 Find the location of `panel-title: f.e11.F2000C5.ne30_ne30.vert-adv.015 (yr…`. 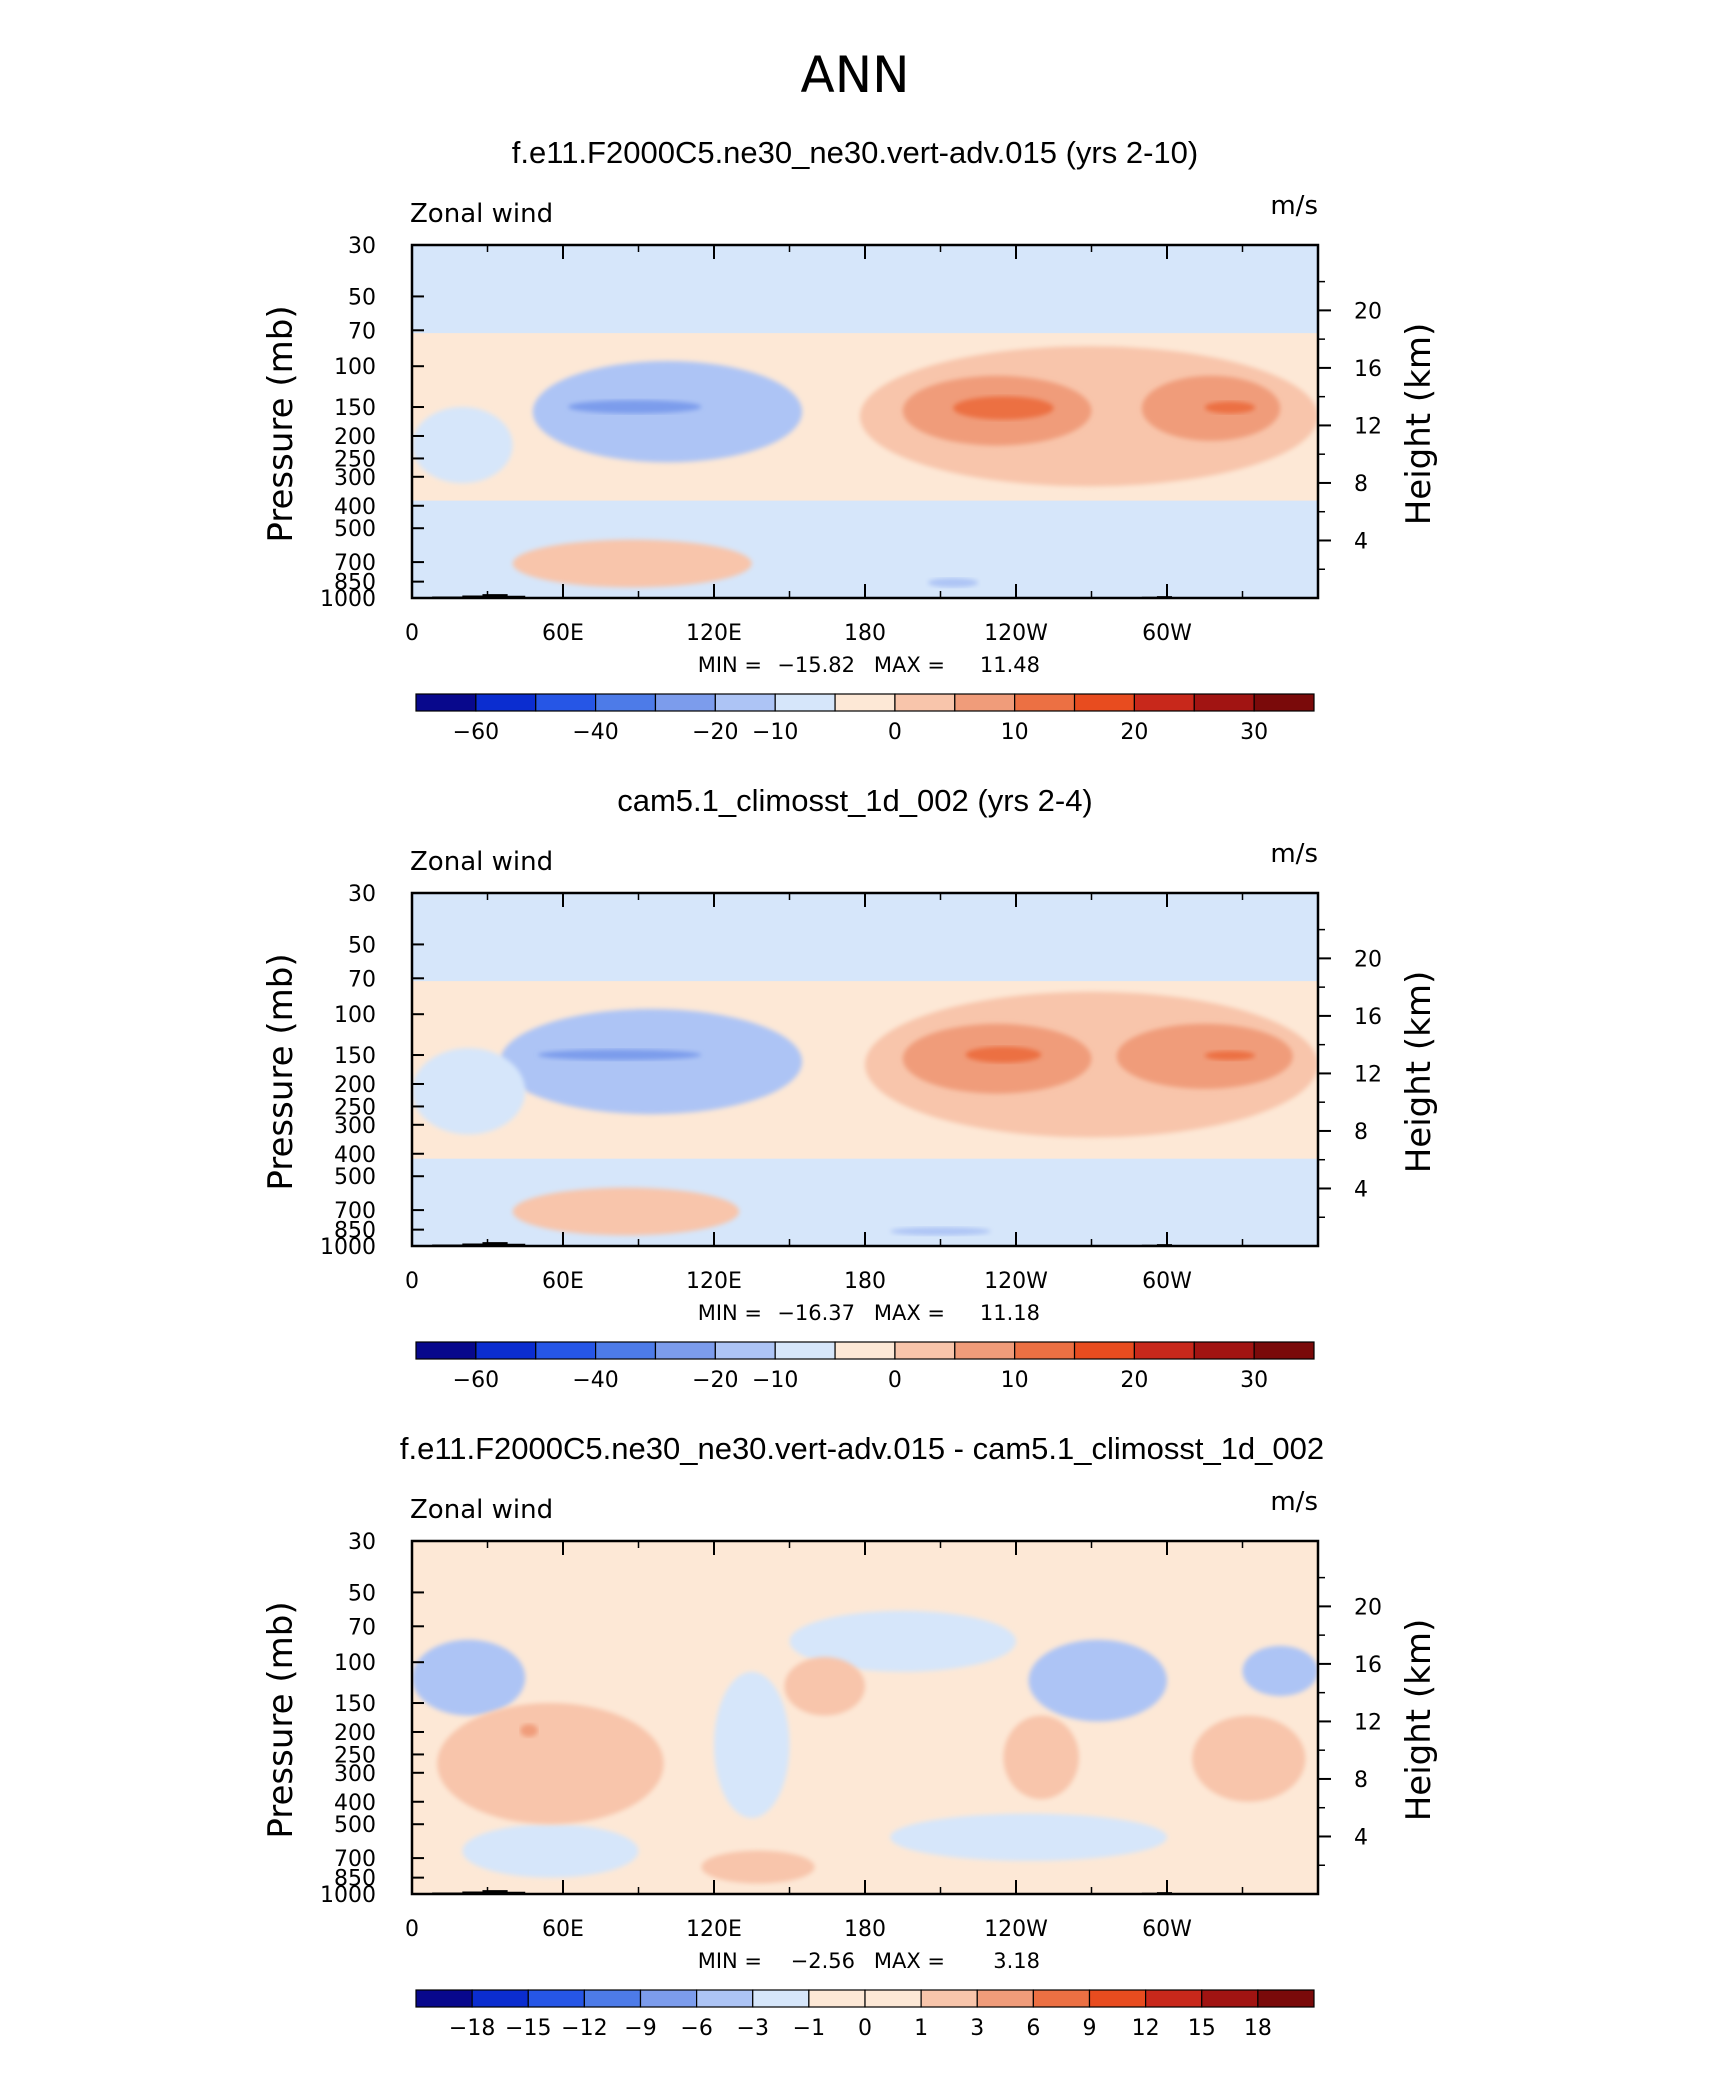

panel-title: f.e11.F2000C5.ne30_ne30.vert-adv.015 (yr… is located at coordinates (855, 152).